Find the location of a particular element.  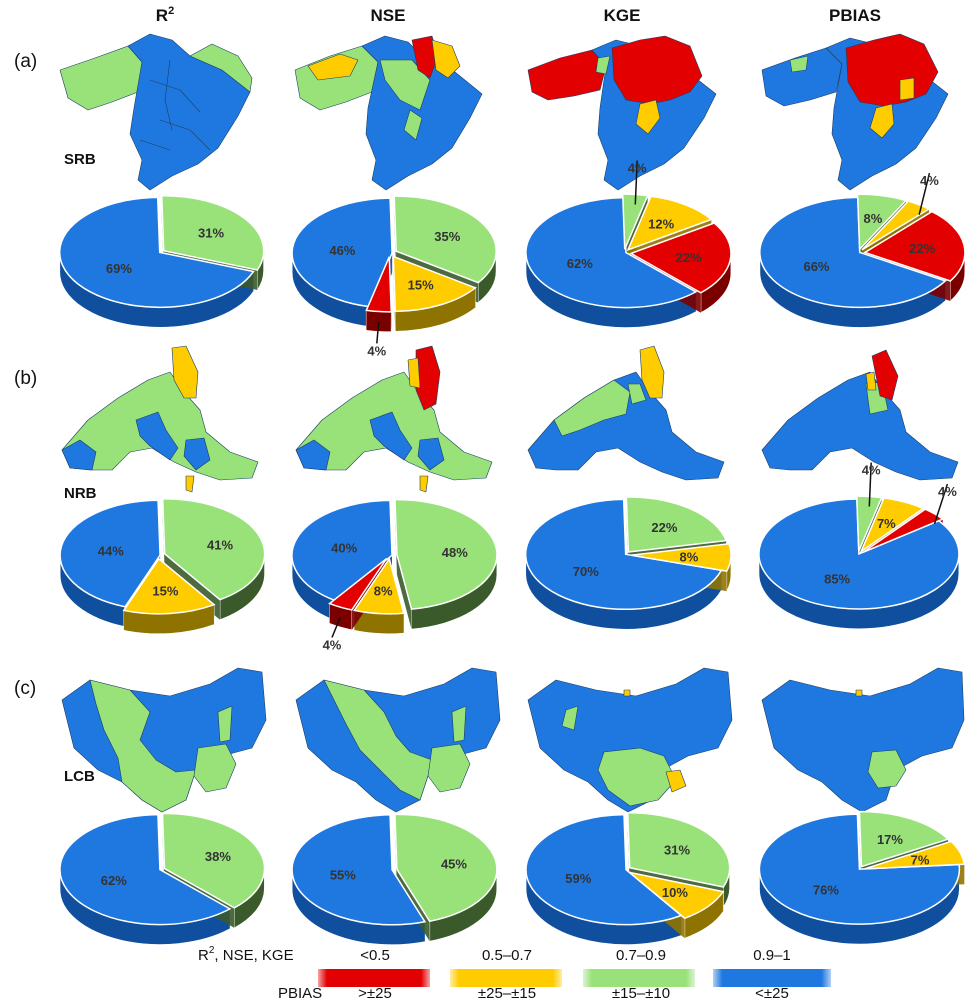

pie-label-green: 31% is located at coordinates (211, 232).